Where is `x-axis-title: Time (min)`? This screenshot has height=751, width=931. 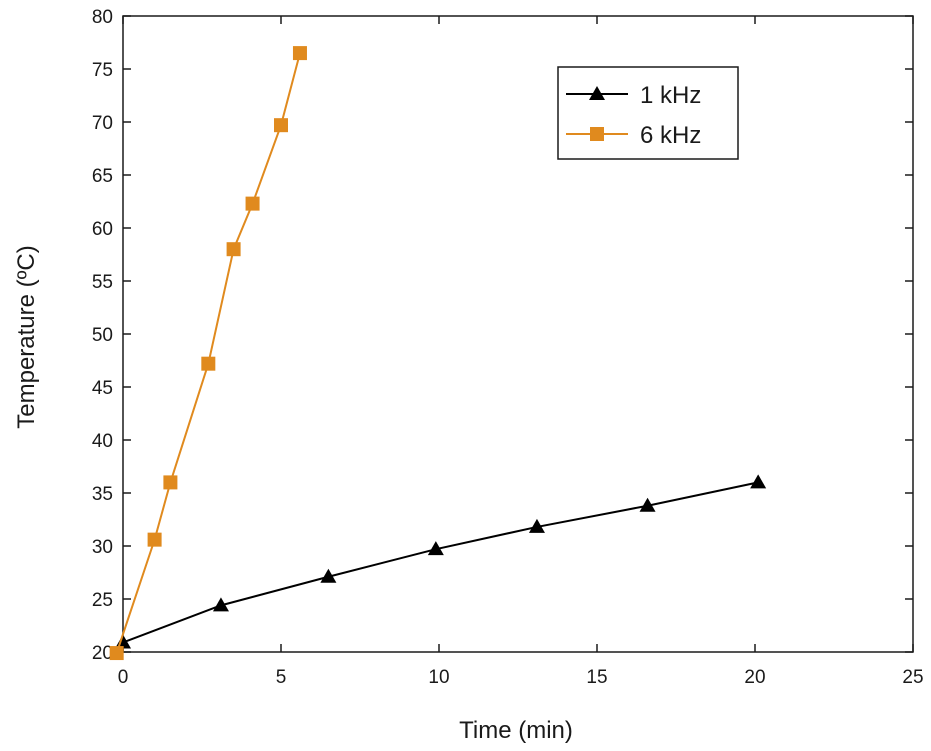
x-axis-title: Time (min) is located at coordinates (516, 730).